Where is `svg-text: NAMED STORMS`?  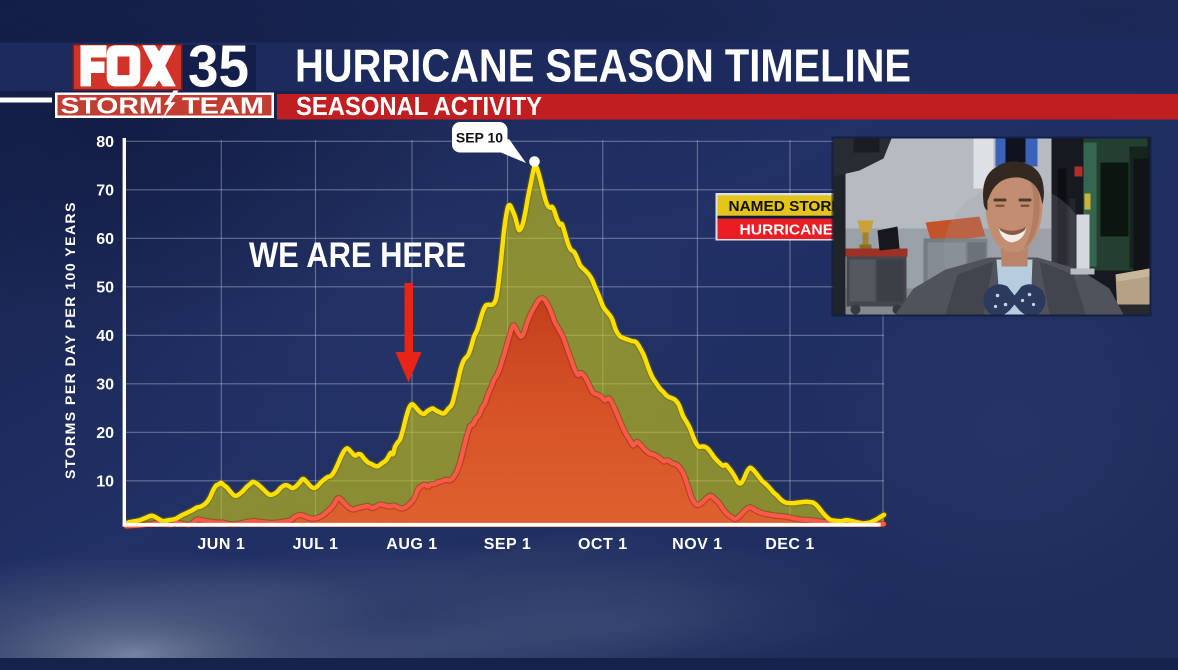
svg-text: NAMED STORMS is located at coordinates (792, 207).